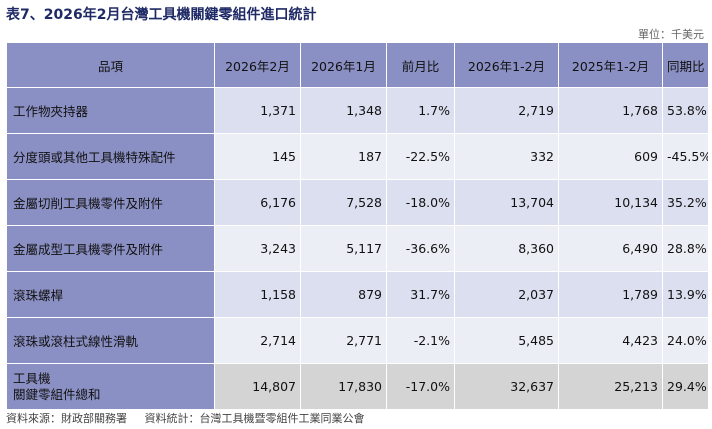  Describe the element at coordinates (610, 202) in the screenshot. I see `cell-ytd-2025: 10,134` at that location.